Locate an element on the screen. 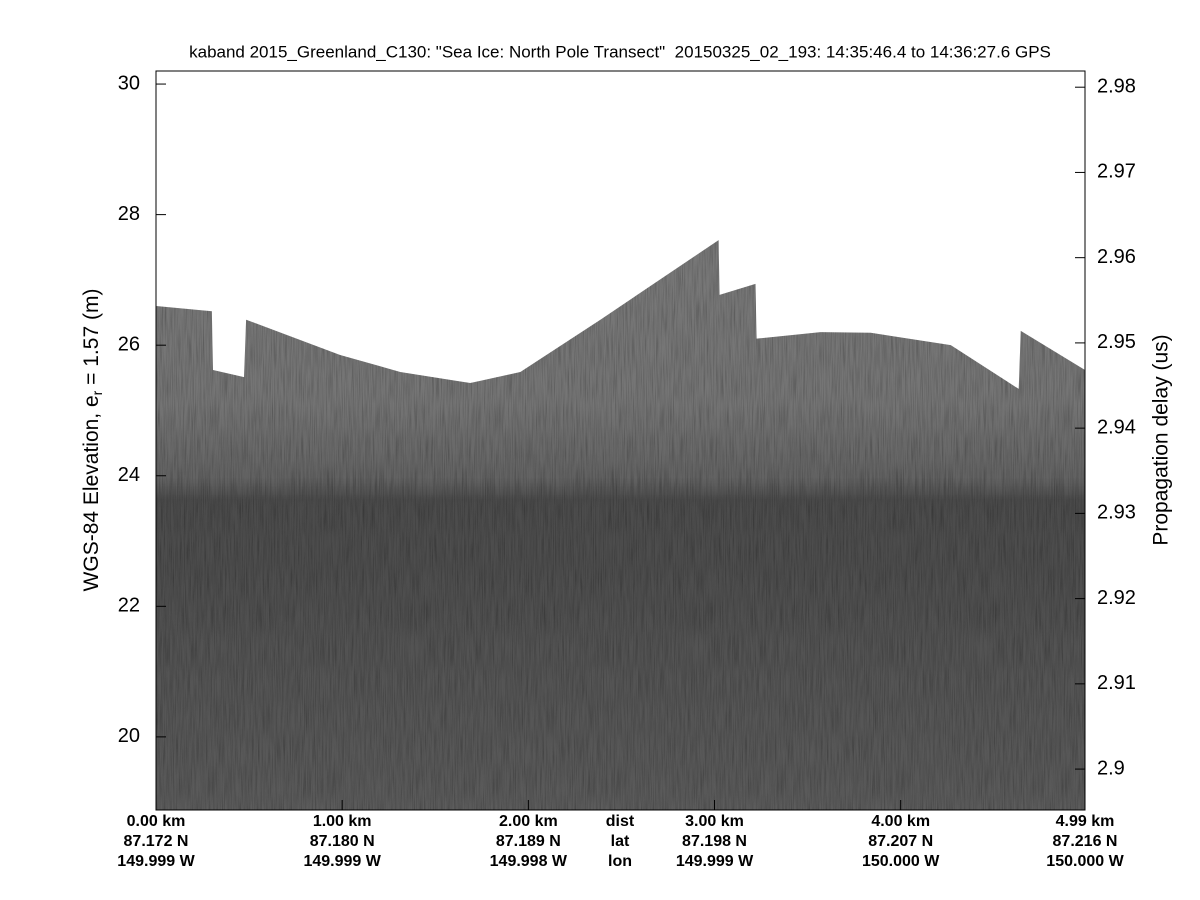 The image size is (1200, 900). x-tick-lat: 87.207 N is located at coordinates (900, 841).